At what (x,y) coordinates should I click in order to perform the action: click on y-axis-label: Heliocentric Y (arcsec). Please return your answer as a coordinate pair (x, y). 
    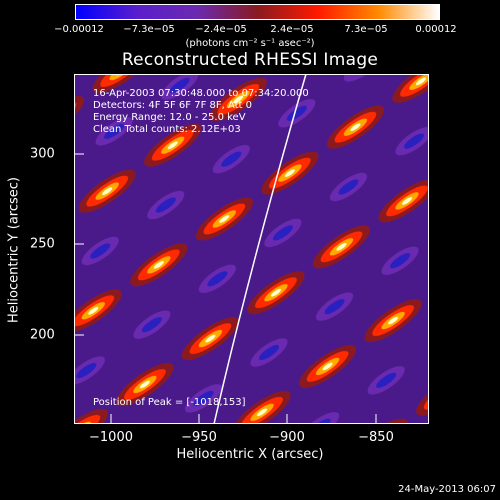
    Looking at the image, I should click on (14, 250).